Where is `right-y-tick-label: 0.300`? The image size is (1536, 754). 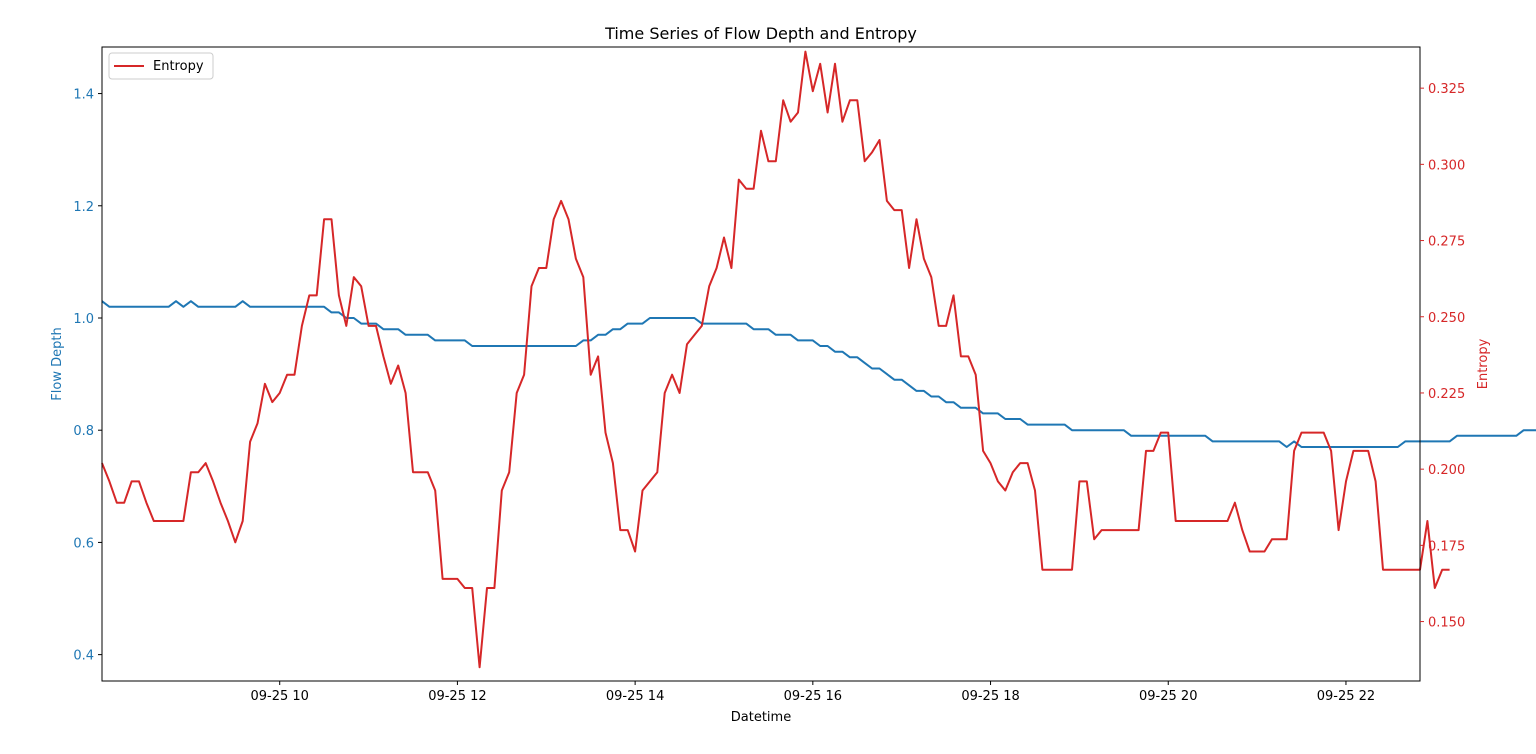
right-y-tick-label: 0.300 is located at coordinates (1446, 165).